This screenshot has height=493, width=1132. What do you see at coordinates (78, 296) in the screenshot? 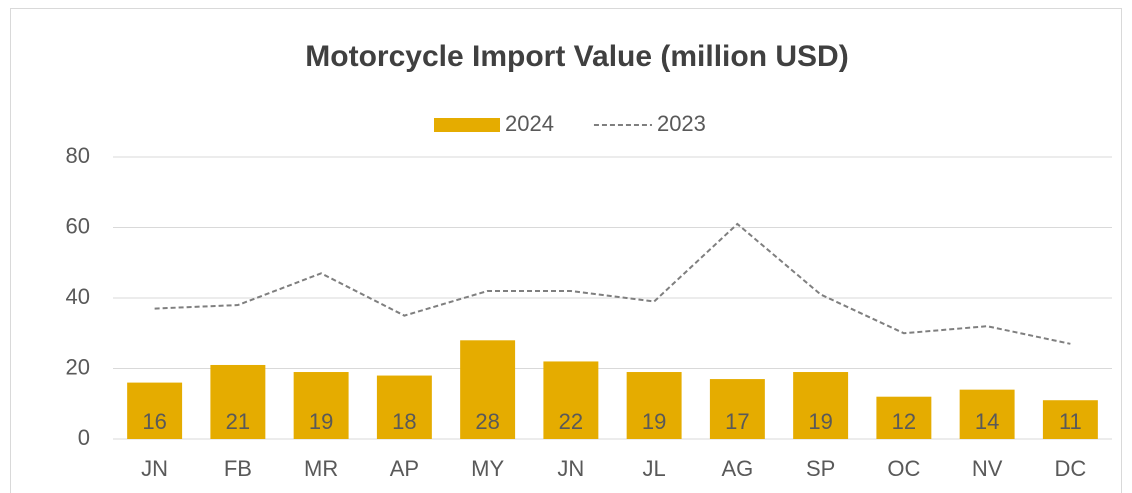
I see `y-tick-label: 40` at bounding box center [78, 296].